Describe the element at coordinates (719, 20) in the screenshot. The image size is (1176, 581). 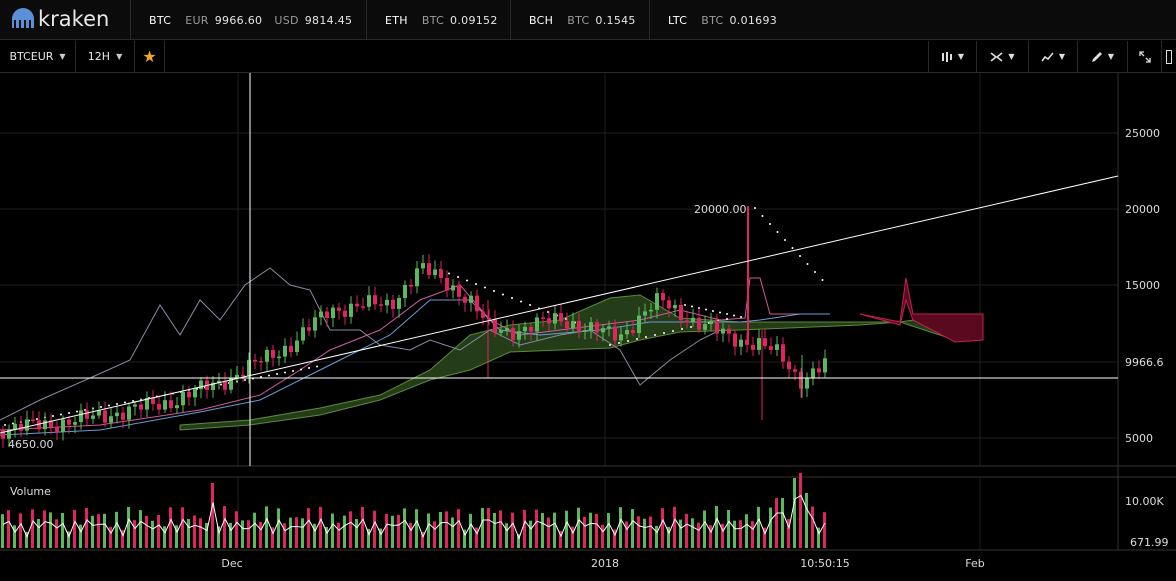
I see `ticker-ltc: LTC BTC 0.01693` at that location.